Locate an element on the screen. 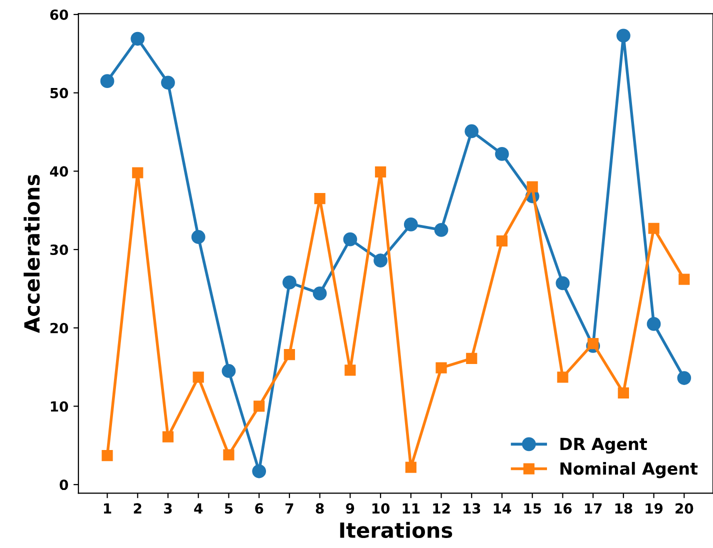  x-axis-title: Iterations is located at coordinates (396, 530).